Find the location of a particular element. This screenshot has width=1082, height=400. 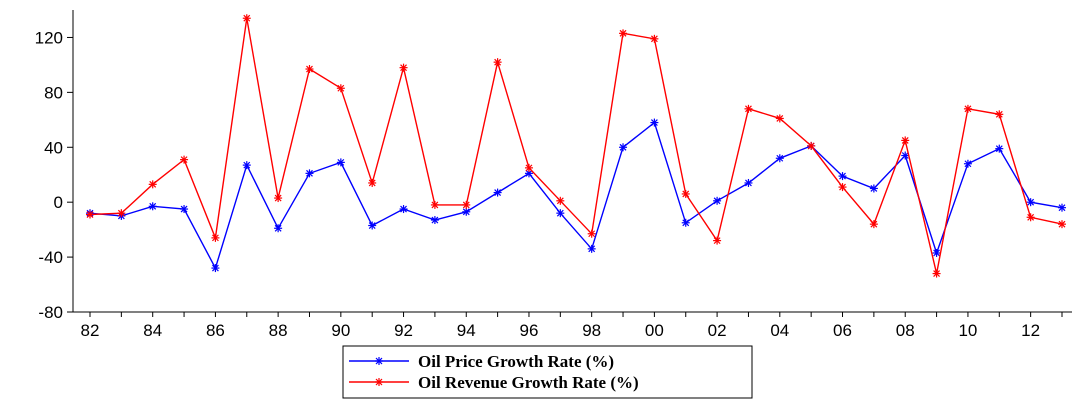

x-tick-label: 10 is located at coordinates (967, 330).